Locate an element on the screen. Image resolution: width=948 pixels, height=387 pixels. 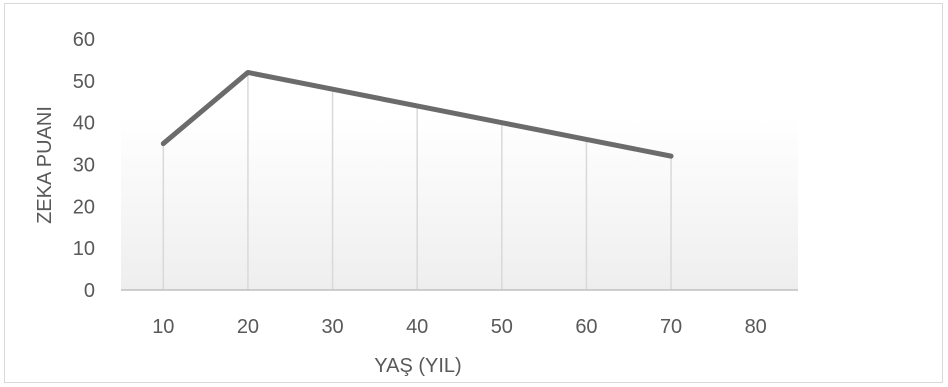
x-tick-label: 10 is located at coordinates (163, 327).